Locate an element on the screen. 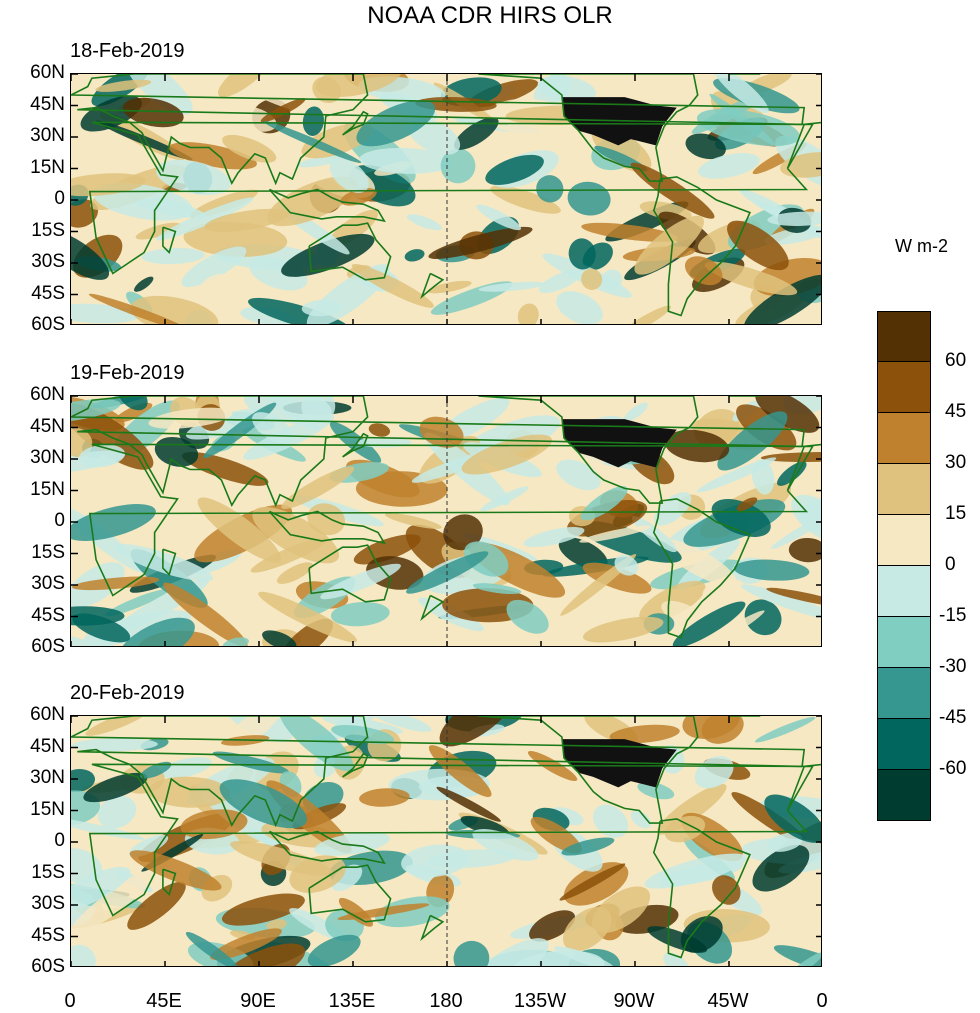 The image size is (980, 1013). lat-label: 45S is located at coordinates (48, 293).